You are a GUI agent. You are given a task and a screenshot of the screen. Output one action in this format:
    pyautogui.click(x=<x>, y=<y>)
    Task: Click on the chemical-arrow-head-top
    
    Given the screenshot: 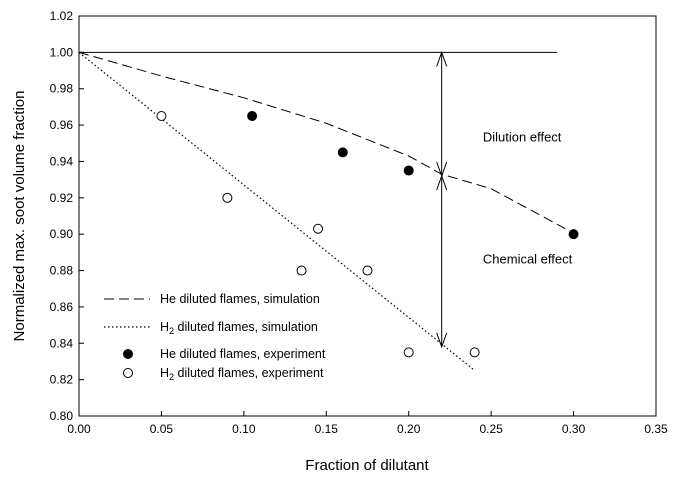 What is the action you would take?
    pyautogui.click(x=442, y=182)
    